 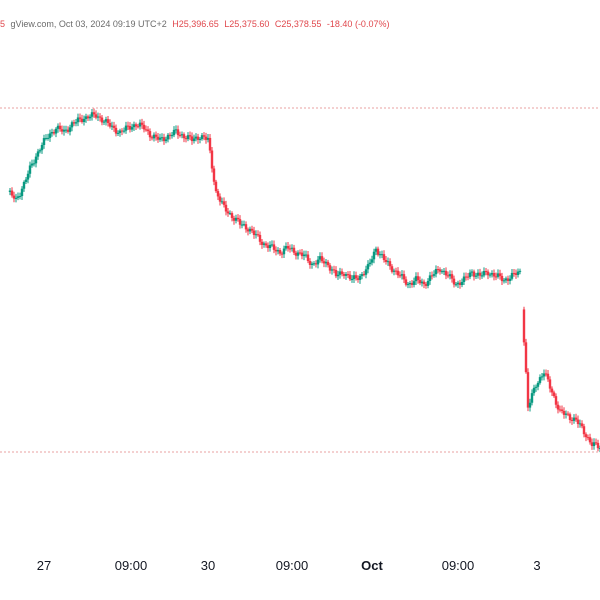 What do you see at coordinates (298, 24) in the screenshot?
I see `close-value: C25,378.55` at bounding box center [298, 24].